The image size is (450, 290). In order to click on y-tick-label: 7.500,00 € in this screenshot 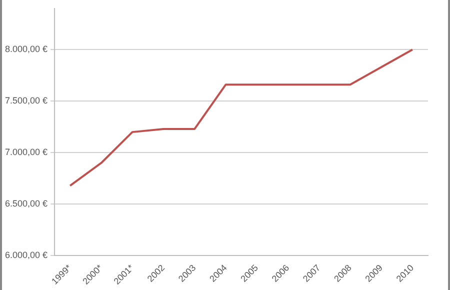, I will do `click(26, 101)`.